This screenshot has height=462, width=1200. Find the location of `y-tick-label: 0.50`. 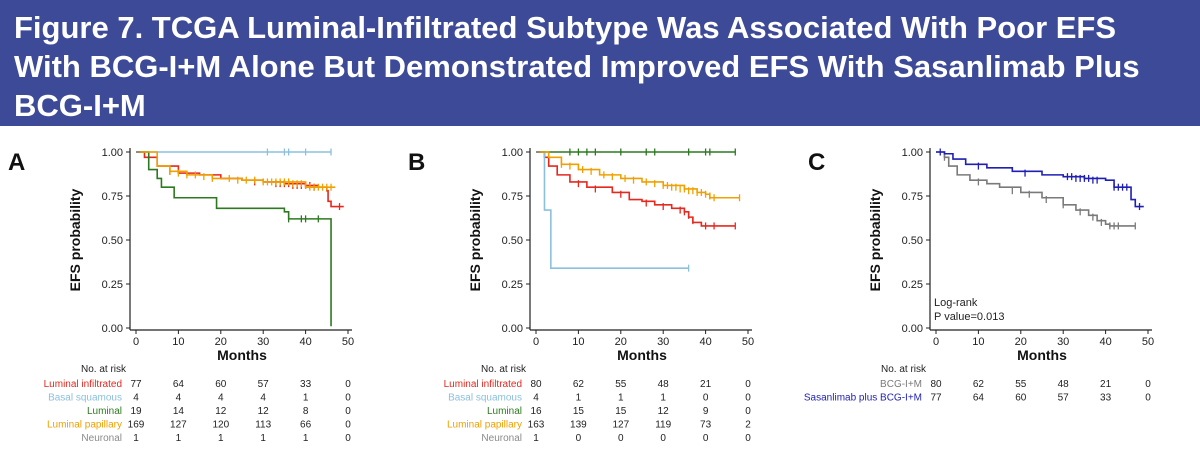

y-tick-label: 0.50 is located at coordinates (112, 241).